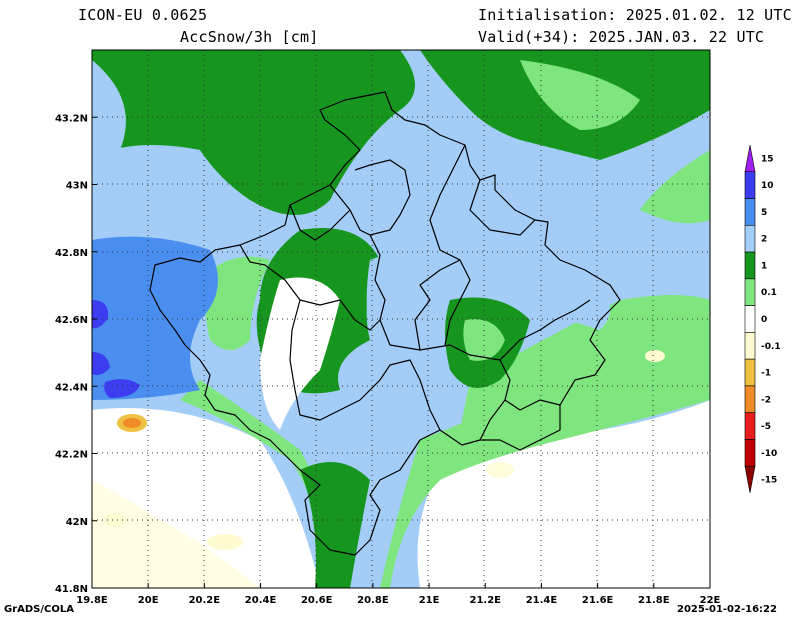 The image size is (800, 618). What do you see at coordinates (766, 427) in the screenshot?
I see `colorbar-label: -5` at bounding box center [766, 427].